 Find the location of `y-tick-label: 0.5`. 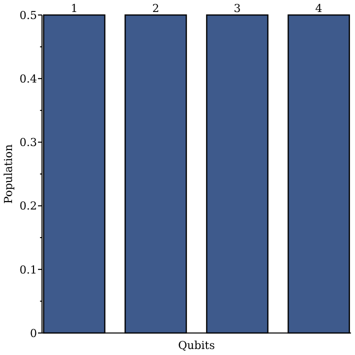

y-tick-label: 0.5 is located at coordinates (28, 15).